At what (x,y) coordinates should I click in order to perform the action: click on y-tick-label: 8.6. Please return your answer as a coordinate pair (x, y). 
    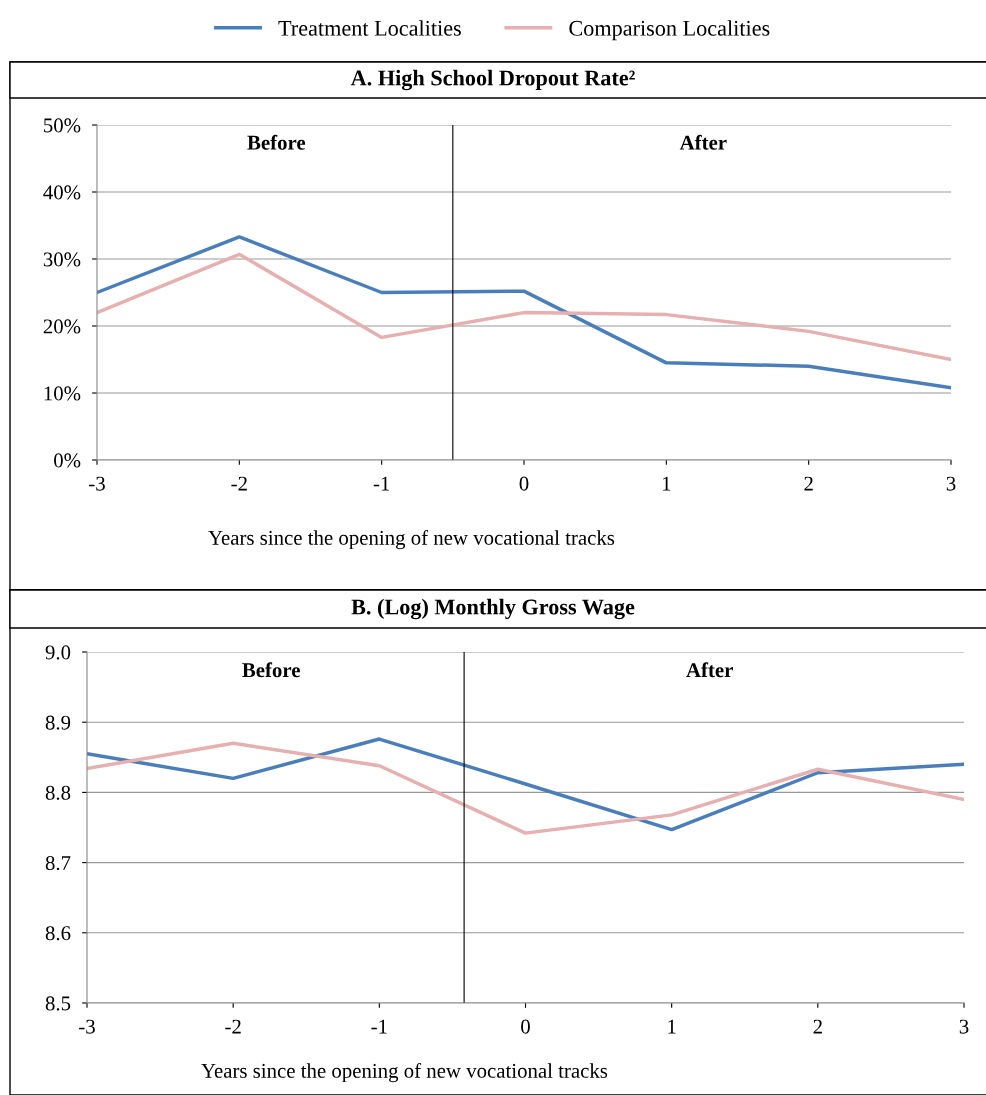
    Looking at the image, I should click on (58, 933).